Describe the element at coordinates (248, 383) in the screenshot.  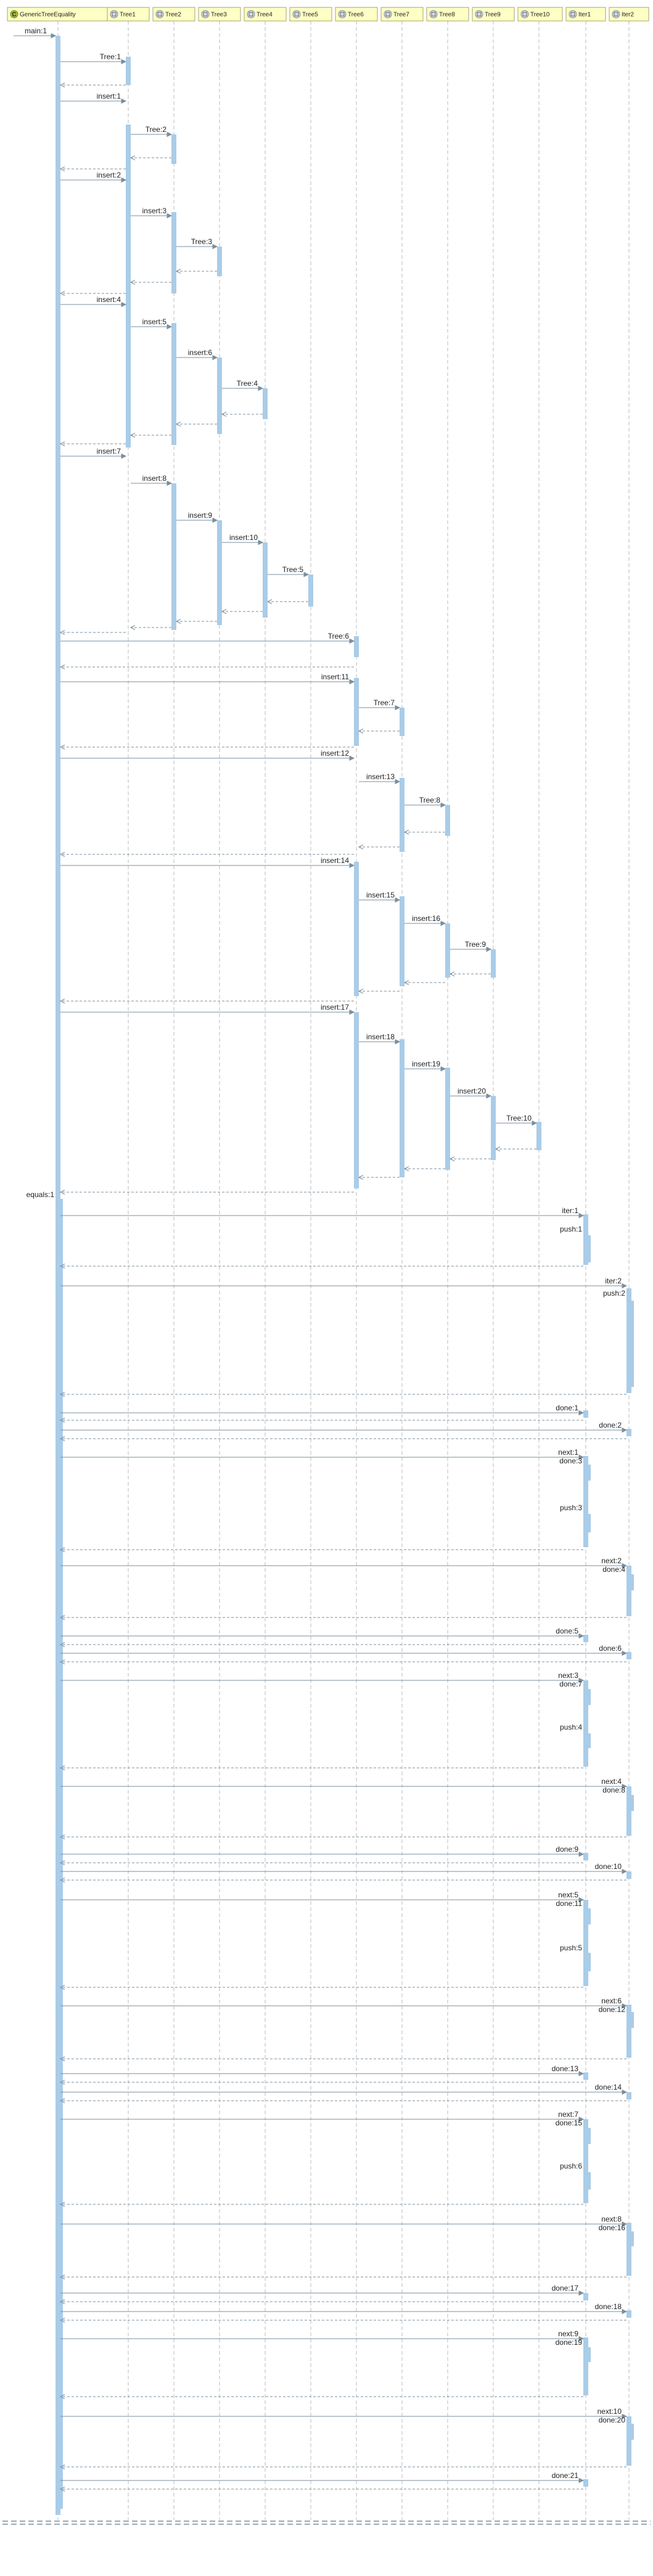
I see `message-label: Tree:4` at that location.